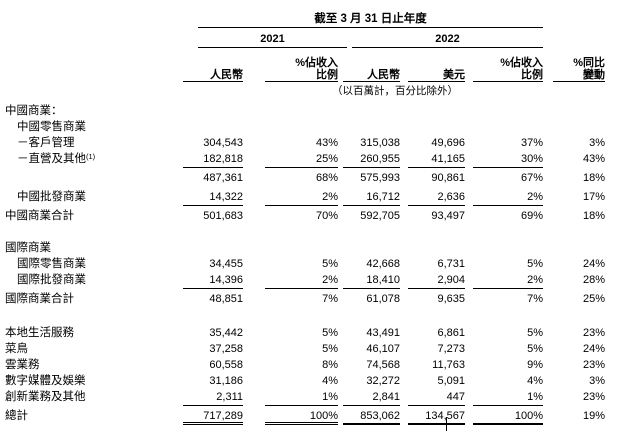  I want to click on cell-yoy: 17%, so click(593, 197).